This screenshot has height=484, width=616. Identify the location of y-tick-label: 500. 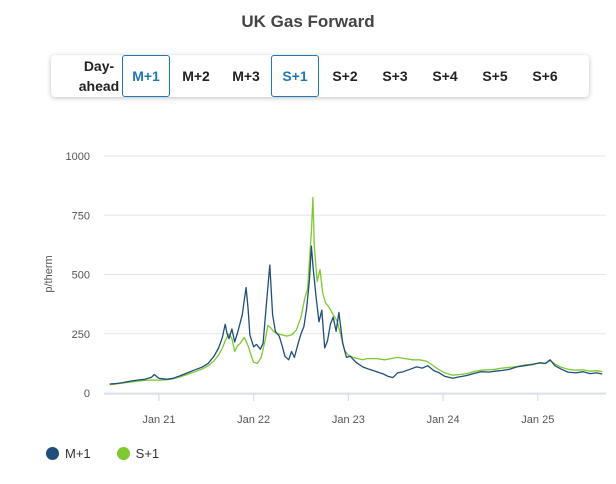
(81, 276).